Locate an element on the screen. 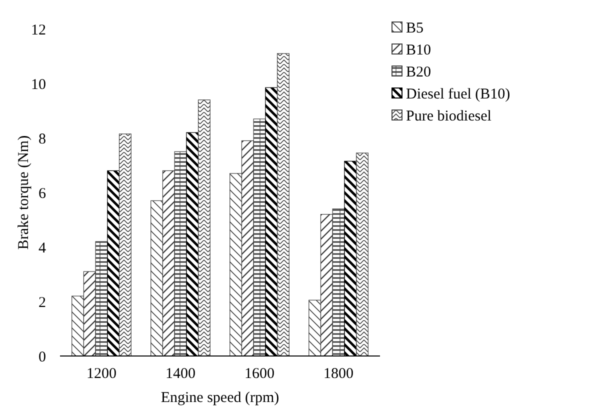 Image resolution: width=607 pixels, height=412 pixels. x-tick-label: 1600 is located at coordinates (259, 374).